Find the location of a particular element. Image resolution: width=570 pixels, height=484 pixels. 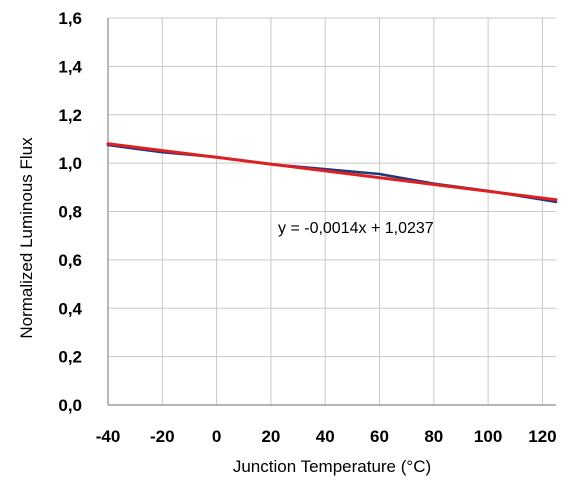

y-tick-label: 0,8 is located at coordinates (70, 212).